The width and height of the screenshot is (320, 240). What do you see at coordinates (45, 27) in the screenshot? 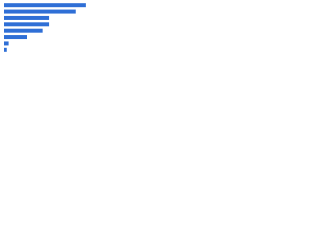
I see `chart` at bounding box center [45, 27].